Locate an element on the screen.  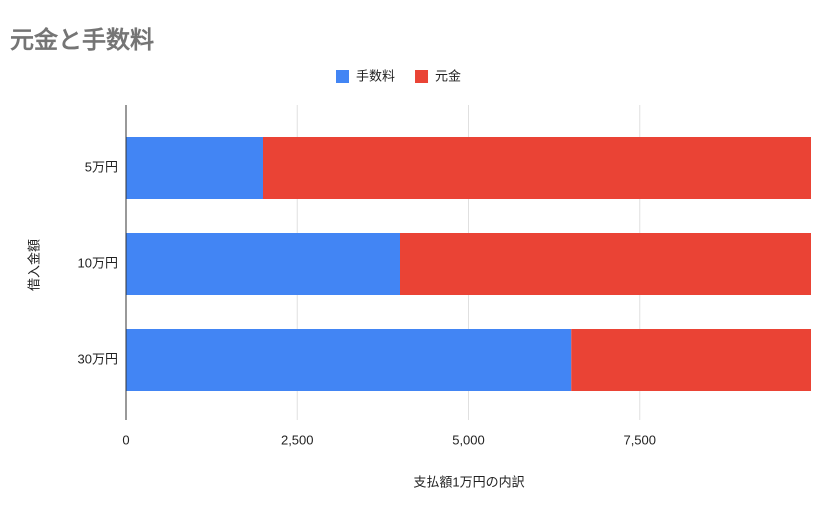
x-tick-label: 0 is located at coordinates (125, 439).